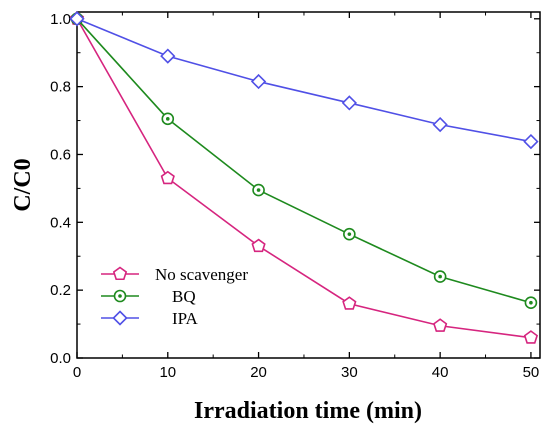  Describe the element at coordinates (60, 87) in the screenshot. I see `y-tick-label: 0.8` at that location.